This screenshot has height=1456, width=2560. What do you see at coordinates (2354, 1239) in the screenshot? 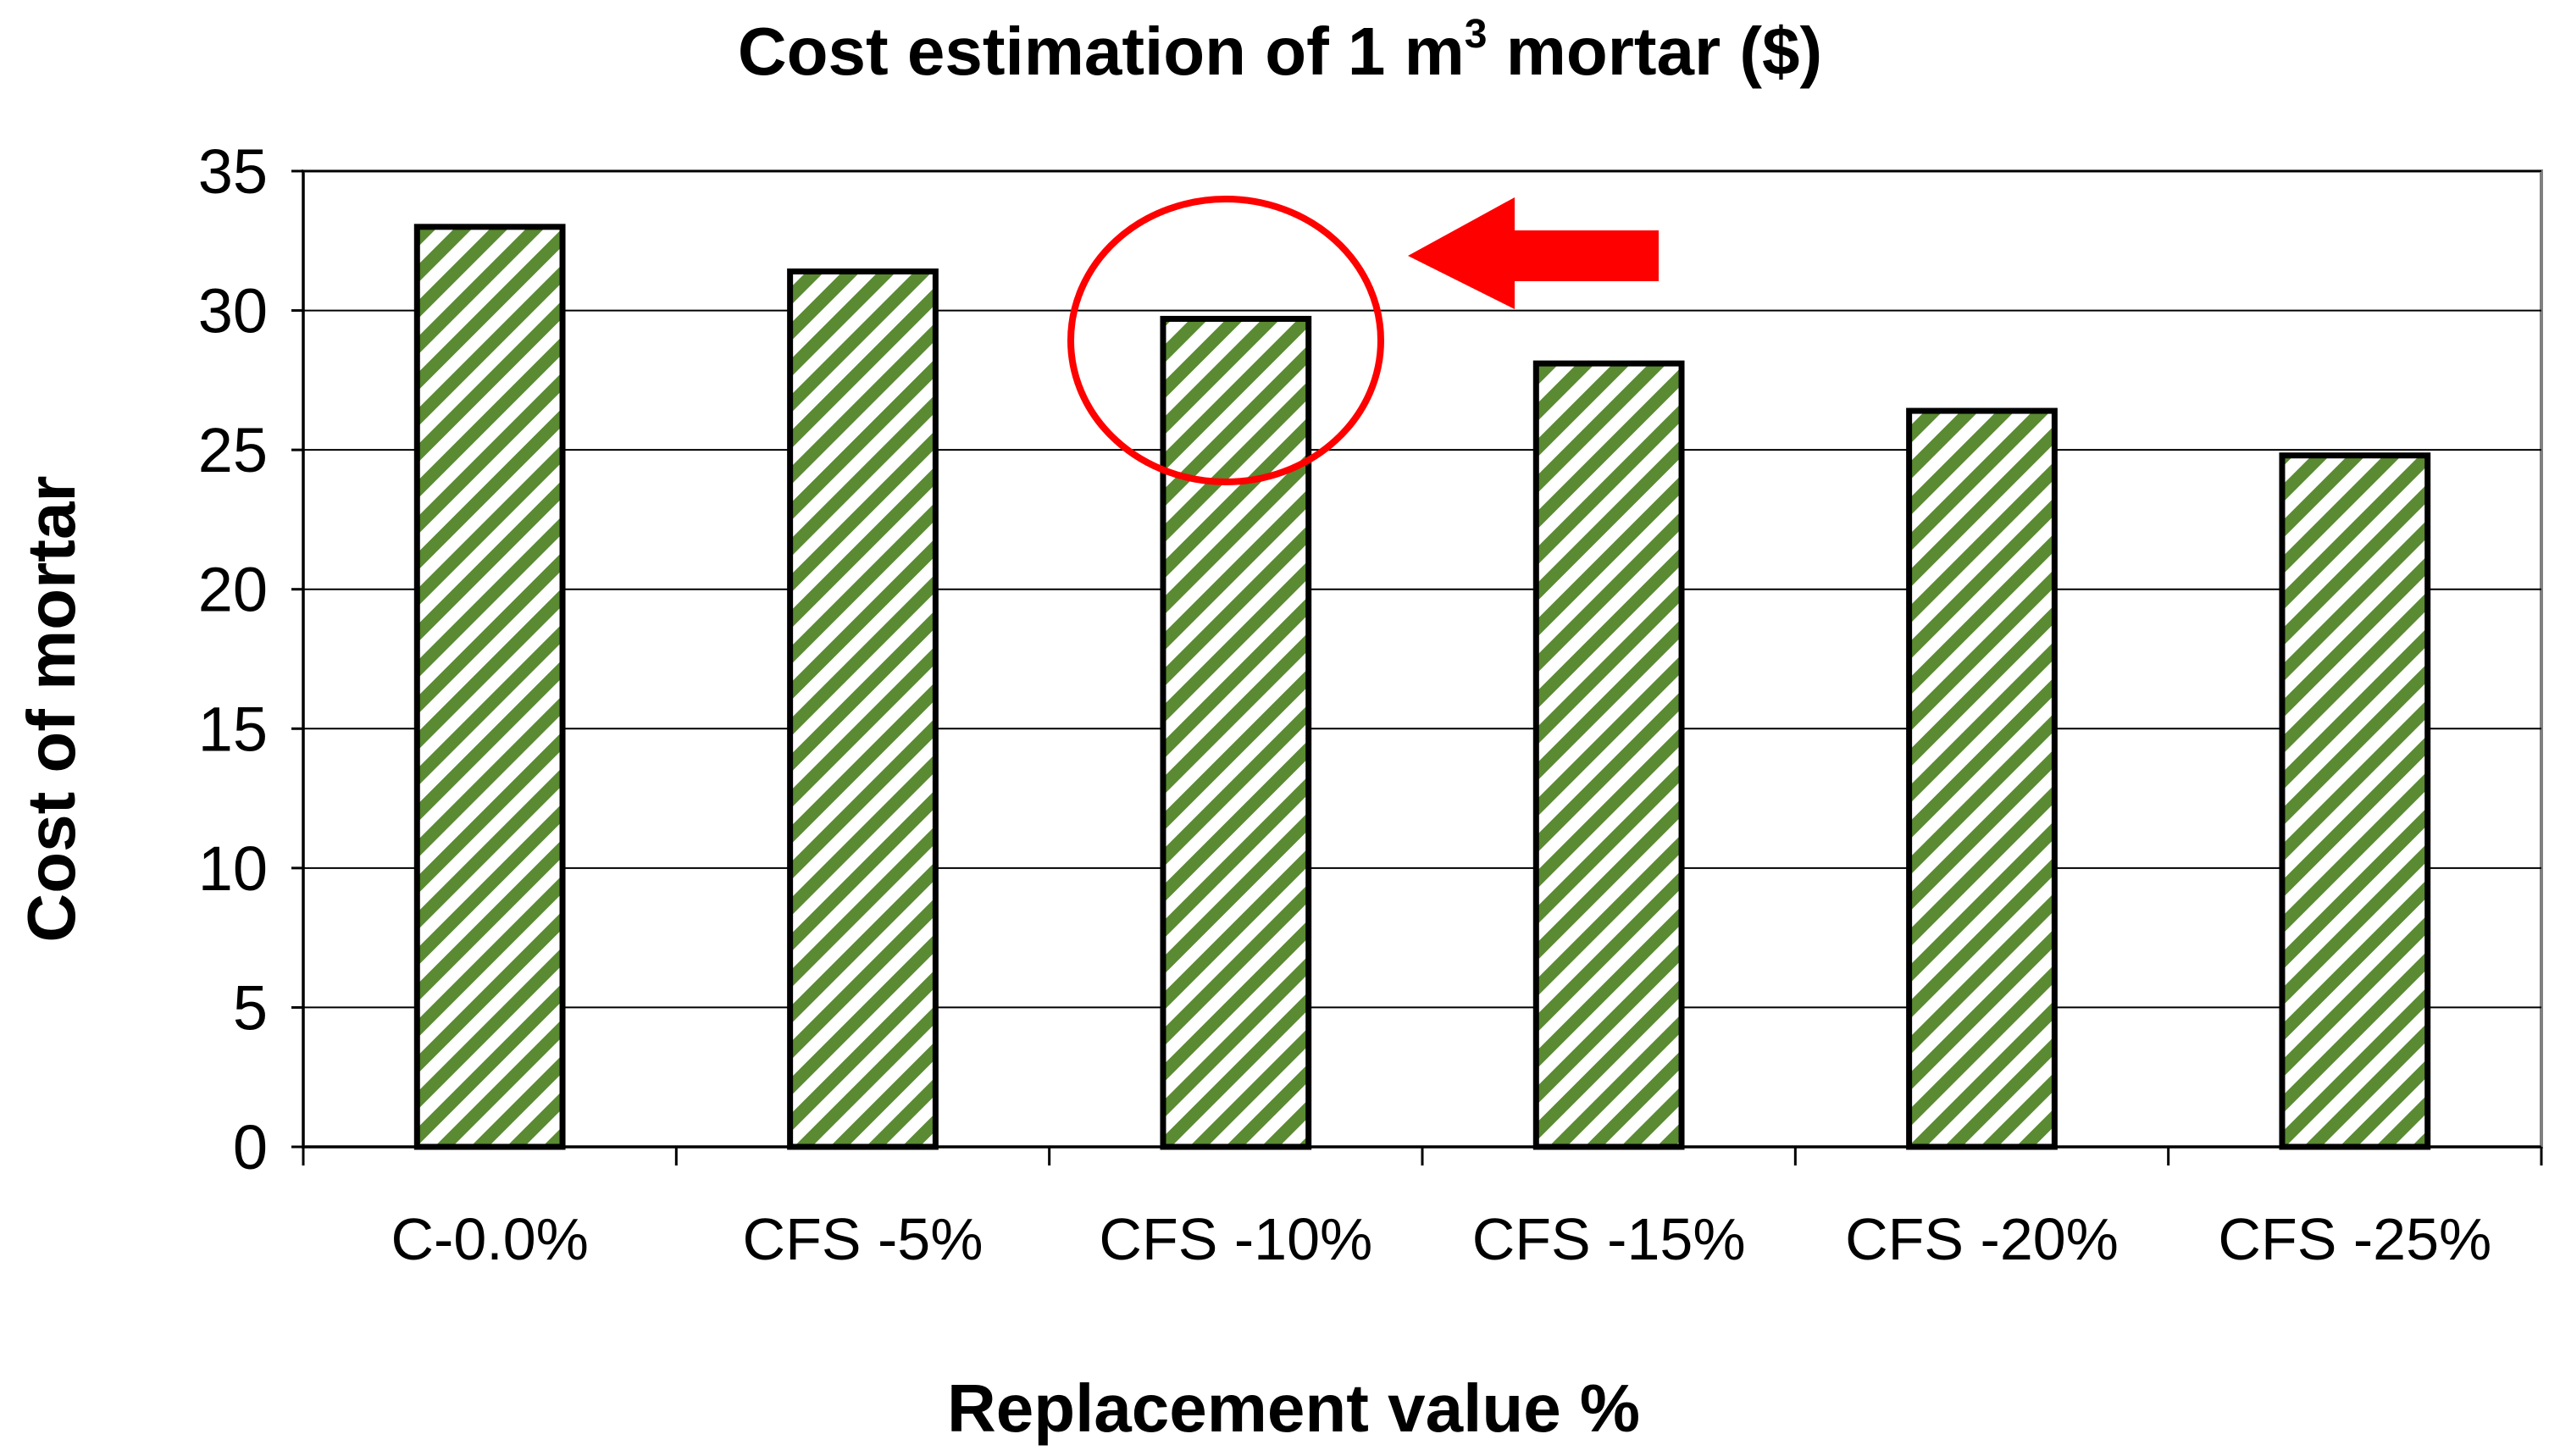
I see `x-tick-label: CFS -25%` at bounding box center [2354, 1239].